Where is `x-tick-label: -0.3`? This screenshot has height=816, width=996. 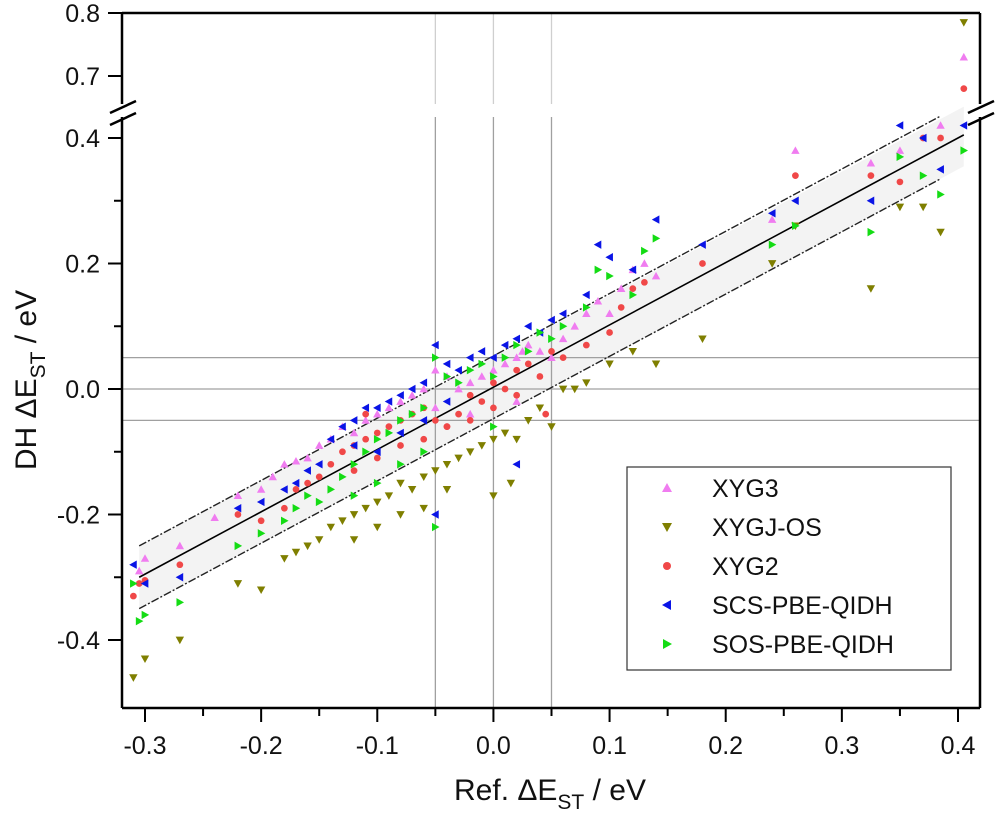
x-tick-label: -0.3 is located at coordinates (144, 746).